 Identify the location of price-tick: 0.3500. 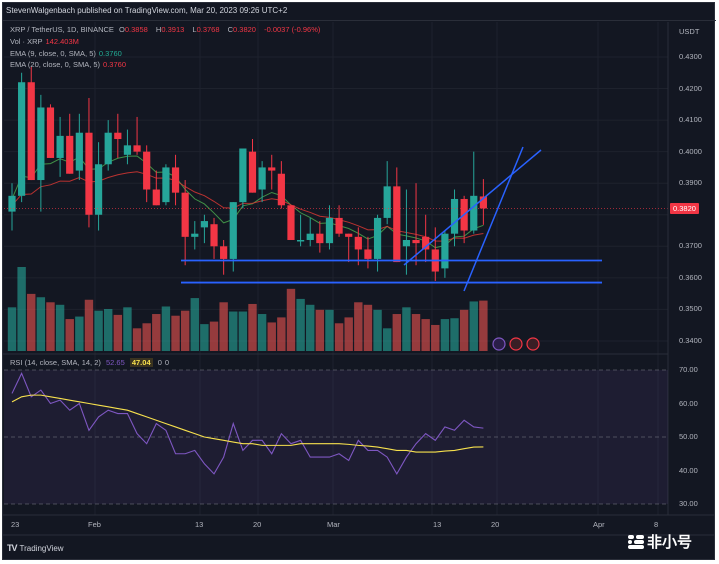
(690, 309).